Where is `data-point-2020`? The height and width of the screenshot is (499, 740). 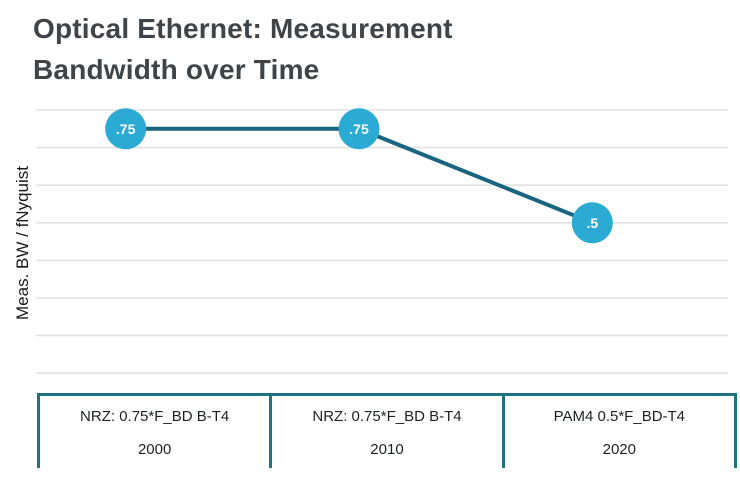
data-point-2020 is located at coordinates (592, 223).